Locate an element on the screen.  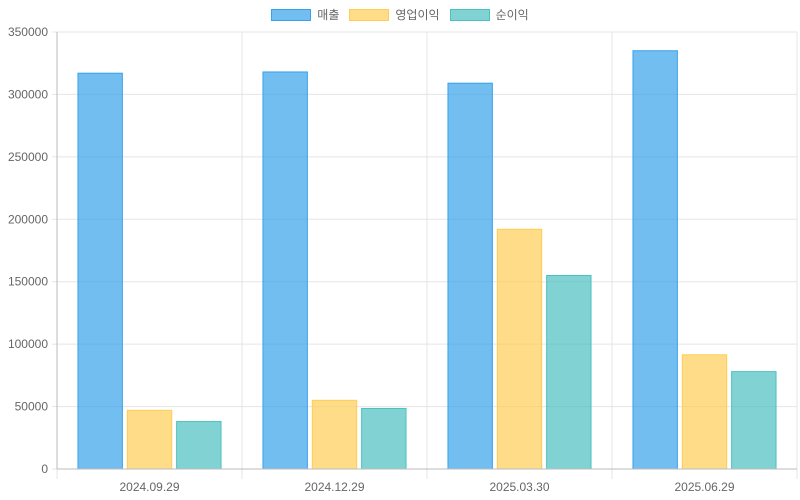
y-tick-label: 0 is located at coordinates (44, 469).